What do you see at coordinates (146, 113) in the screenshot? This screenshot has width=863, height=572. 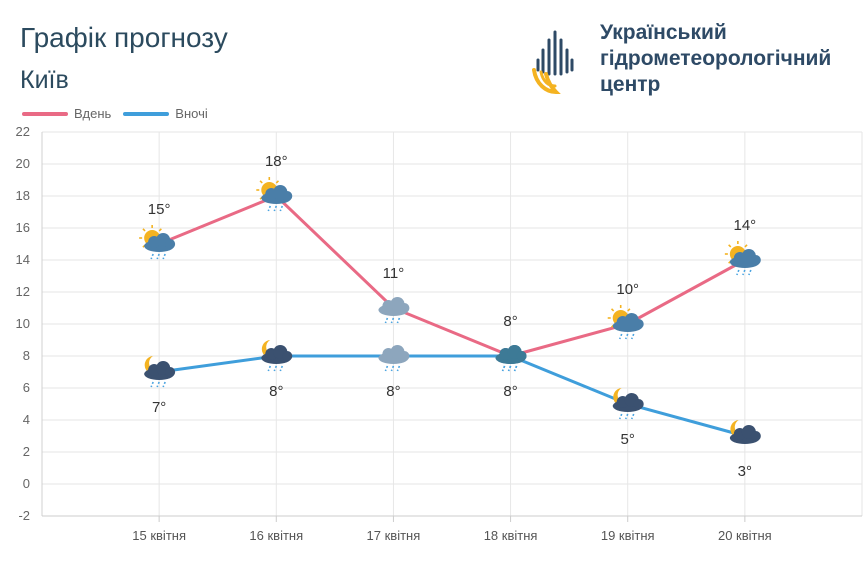 I see `legend-swatch-night` at bounding box center [146, 113].